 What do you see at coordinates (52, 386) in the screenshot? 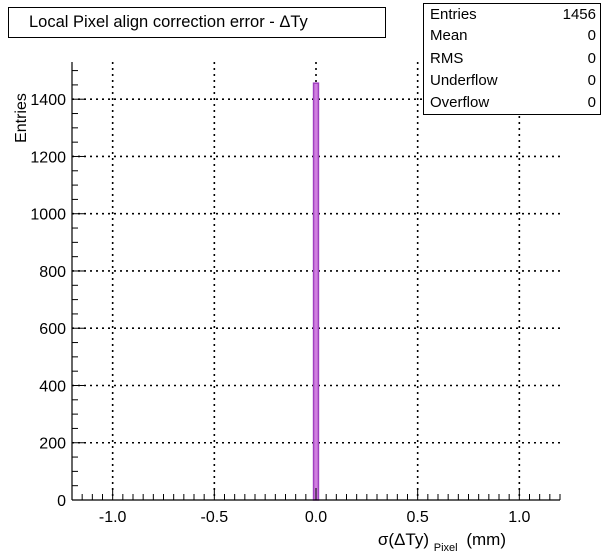
I see `y-tick-label: 400` at bounding box center [52, 386].